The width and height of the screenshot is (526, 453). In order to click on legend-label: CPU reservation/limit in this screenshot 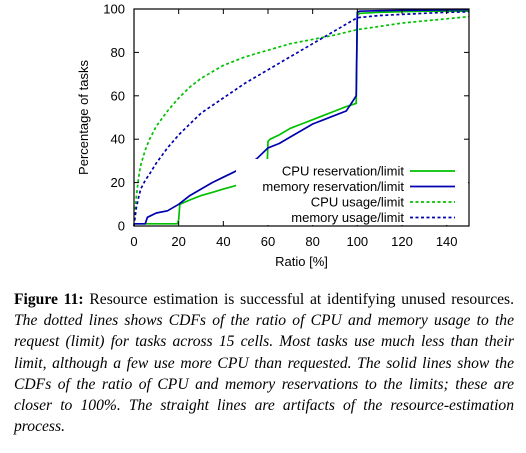, I will do `click(343, 171)`.